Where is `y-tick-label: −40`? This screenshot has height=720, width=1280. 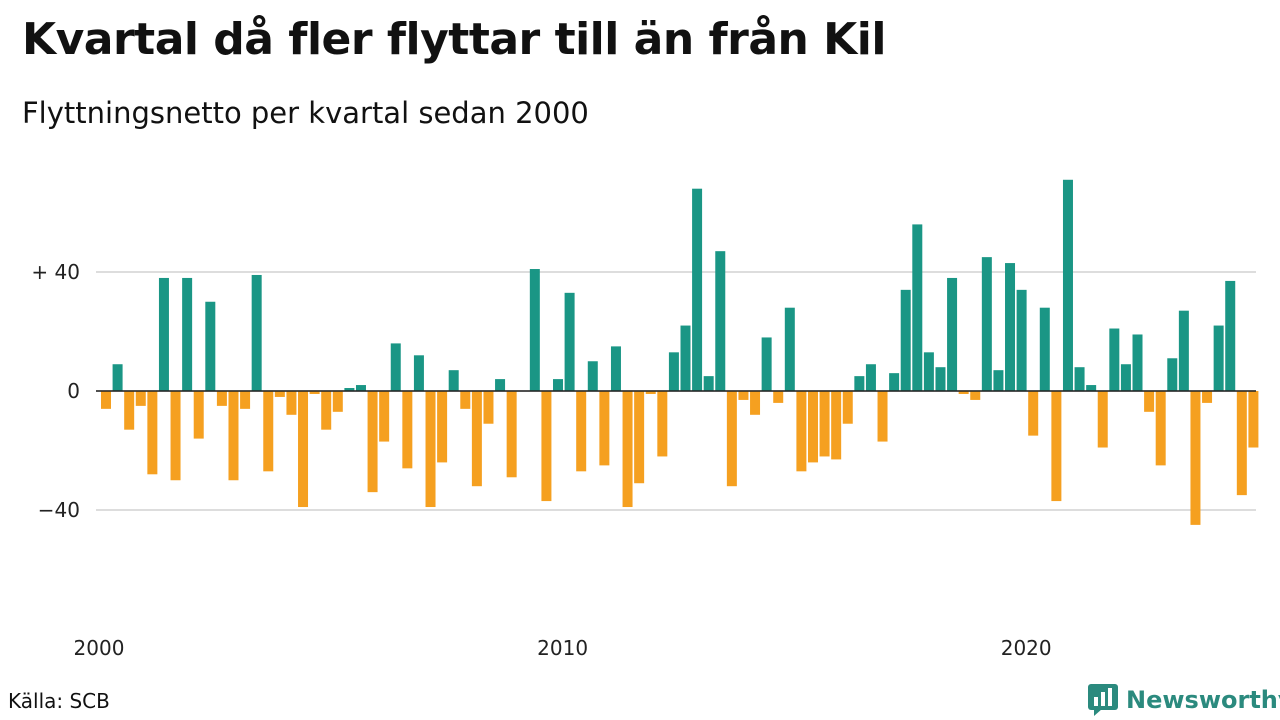 y-tick-label: −40 is located at coordinates (59, 510).